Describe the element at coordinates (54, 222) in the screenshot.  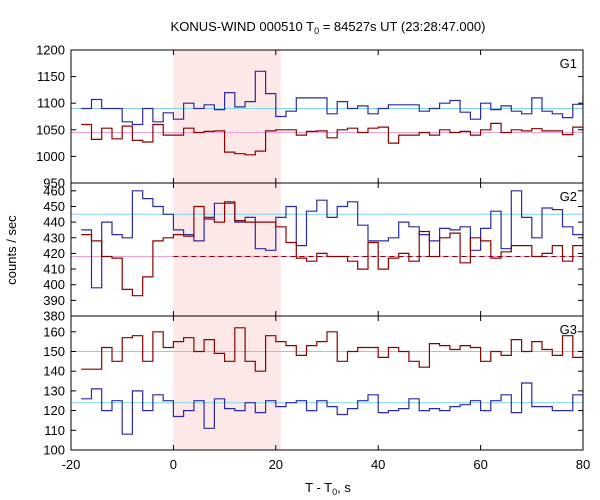
I see `g2-y-tick-label: 440` at that location.